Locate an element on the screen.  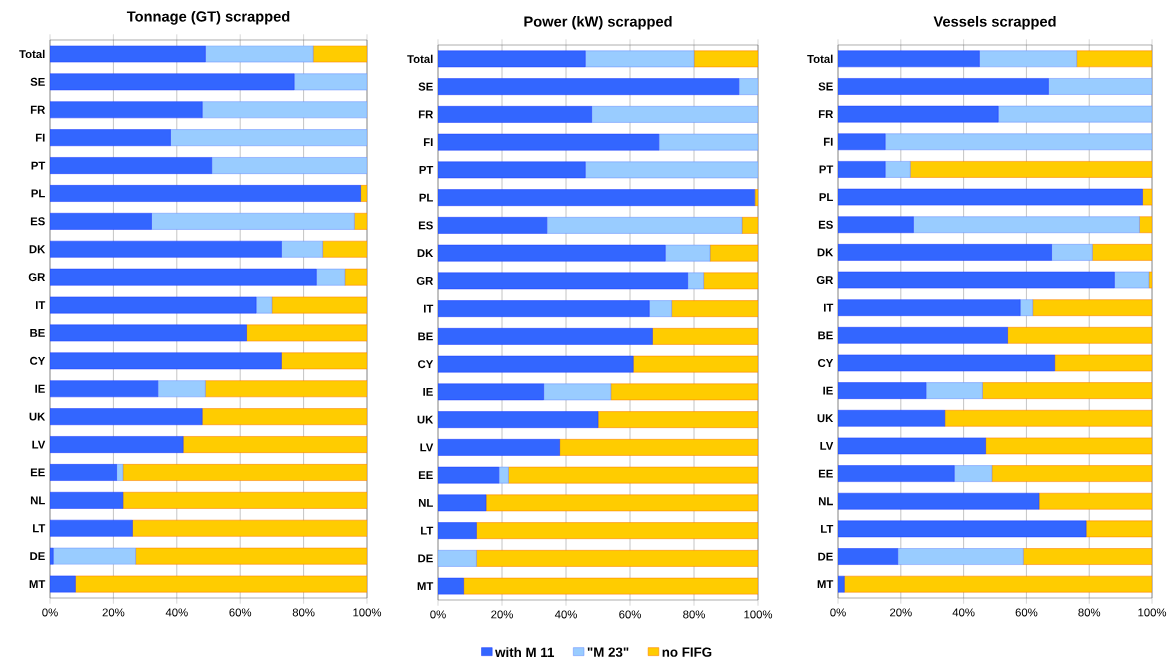
legend-label: "M 23" is located at coordinates (608, 652).